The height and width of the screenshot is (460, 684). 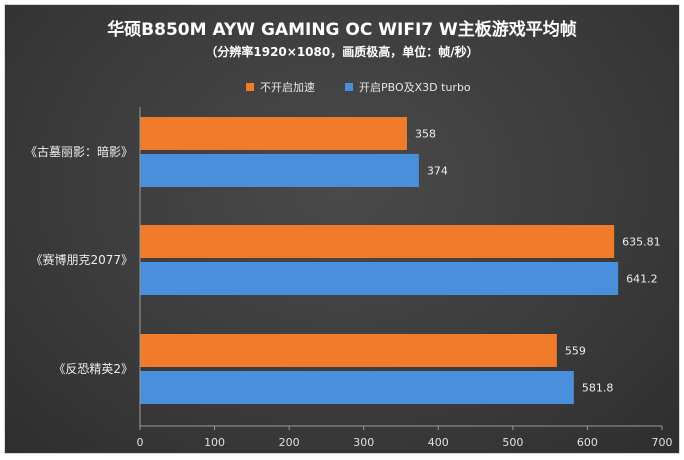 I want to click on data-label-series-2-cat-2: 641.2, so click(x=642, y=279).